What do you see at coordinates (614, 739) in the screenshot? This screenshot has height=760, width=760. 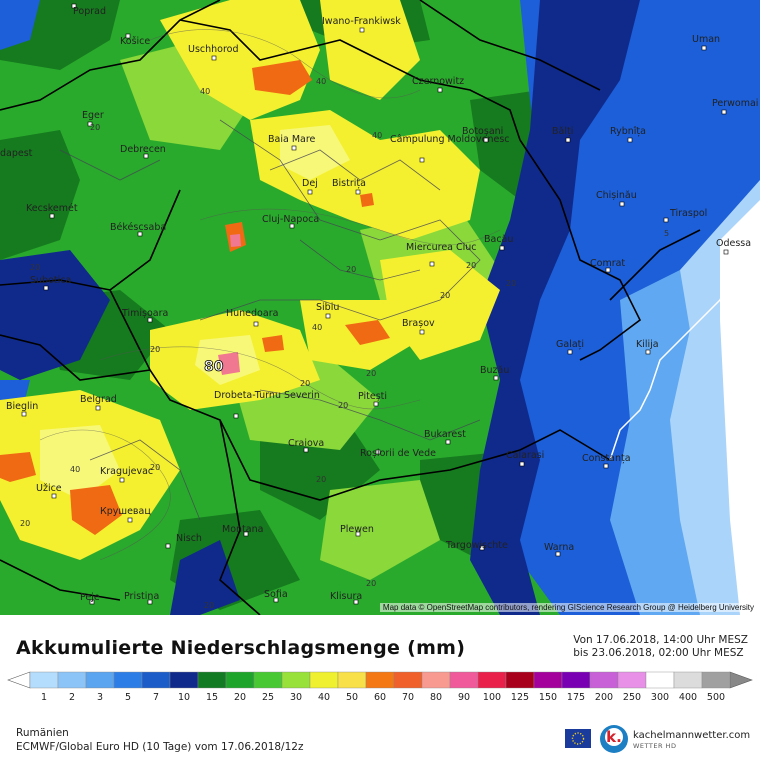 I see `kachelmann-logo-icon: k.` at bounding box center [614, 739].